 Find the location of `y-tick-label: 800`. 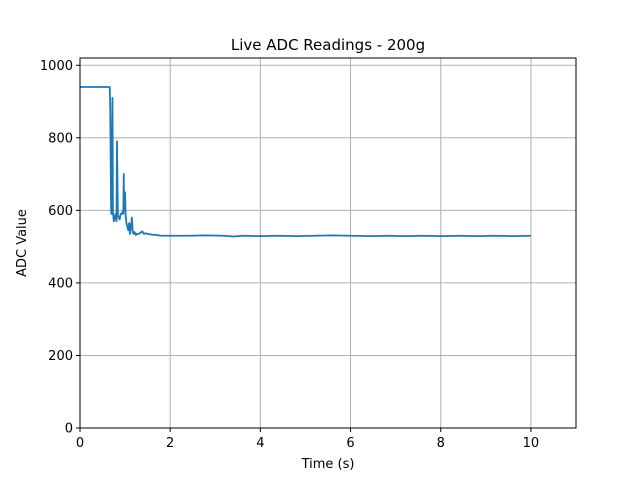

y-tick-label: 800 is located at coordinates (60, 138).